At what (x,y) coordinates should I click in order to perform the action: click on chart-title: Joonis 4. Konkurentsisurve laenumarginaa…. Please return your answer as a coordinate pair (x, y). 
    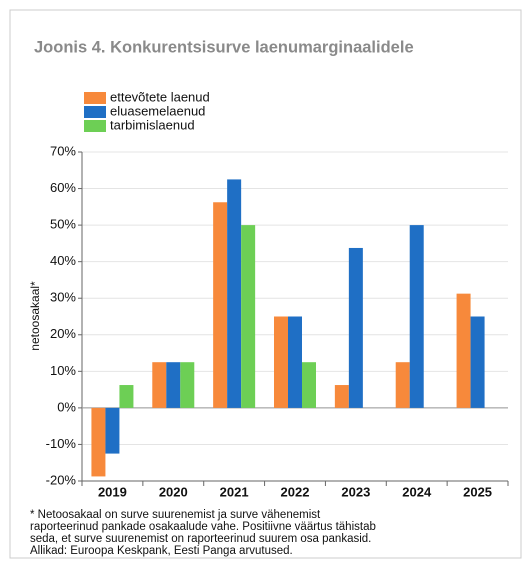
    Looking at the image, I should click on (224, 47).